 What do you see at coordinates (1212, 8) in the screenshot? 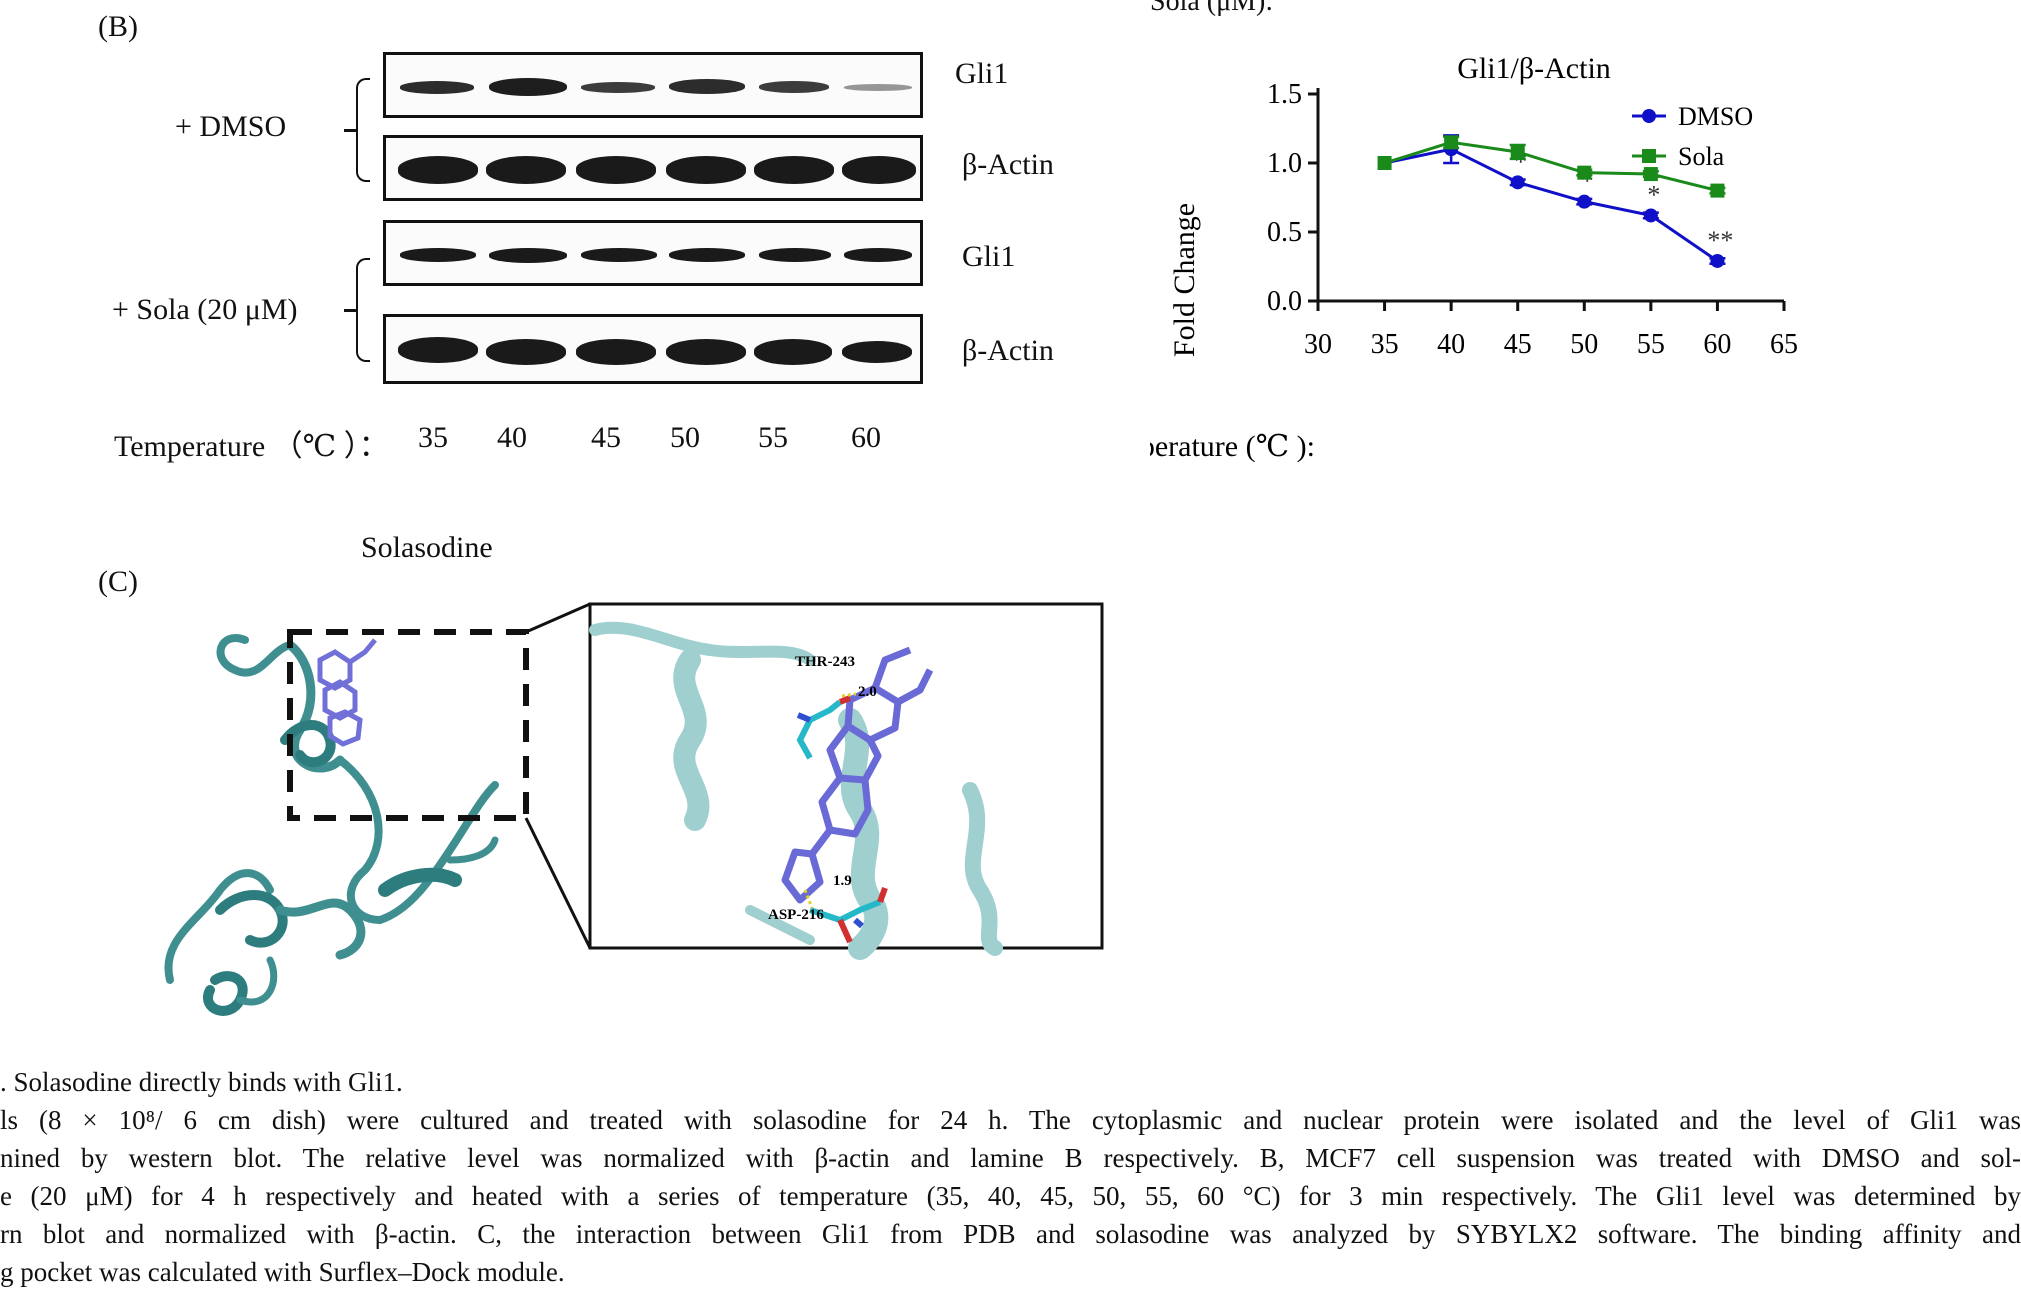
I see `top-fragment-label: Sola (μM):` at bounding box center [1212, 8].